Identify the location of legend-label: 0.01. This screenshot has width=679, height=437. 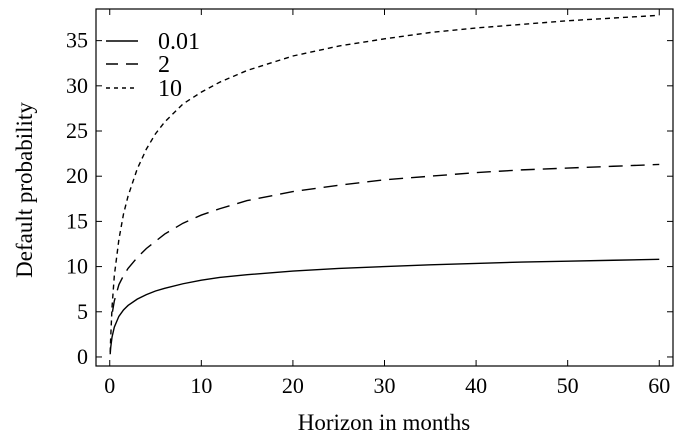
(179, 42).